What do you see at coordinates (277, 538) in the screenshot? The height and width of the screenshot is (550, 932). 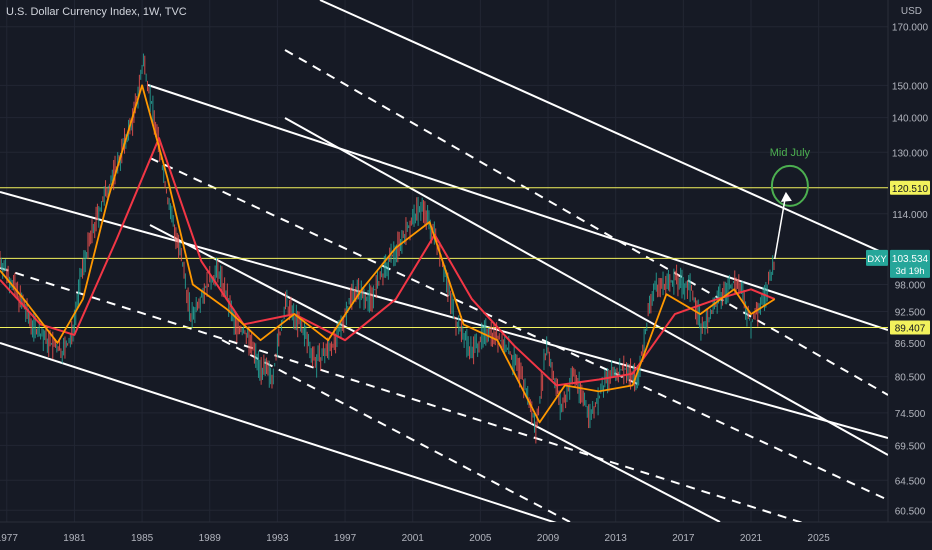 I see `x-tick-label: 1993` at bounding box center [277, 538].